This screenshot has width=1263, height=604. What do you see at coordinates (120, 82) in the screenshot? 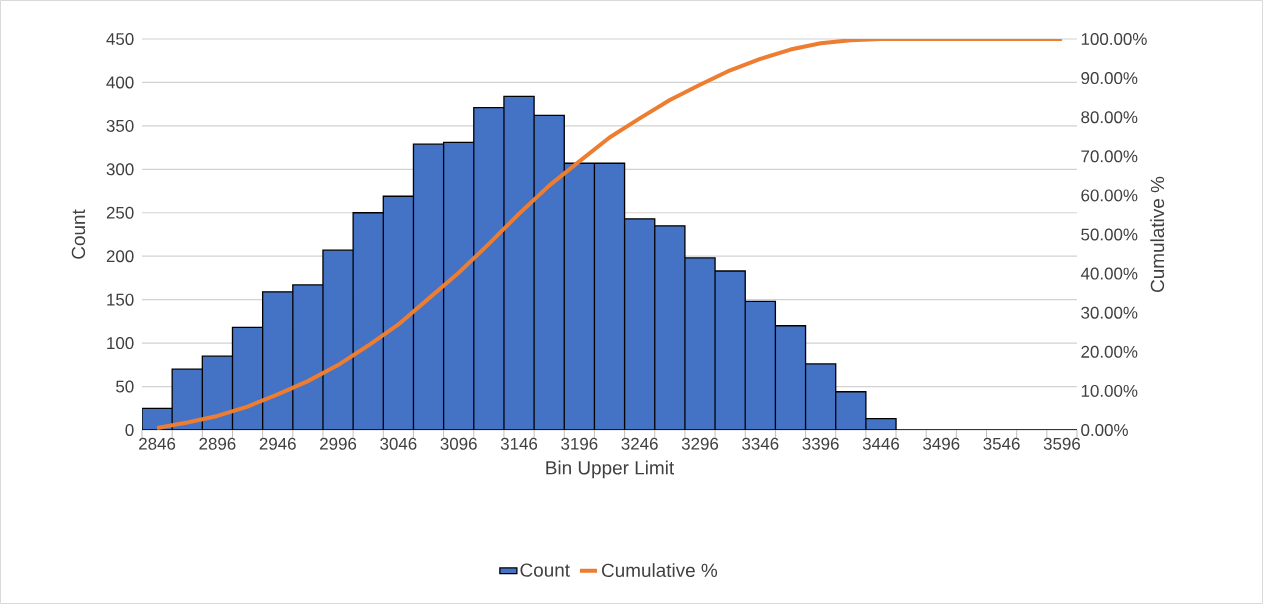
I see `y-tick-label: 400` at bounding box center [120, 82].